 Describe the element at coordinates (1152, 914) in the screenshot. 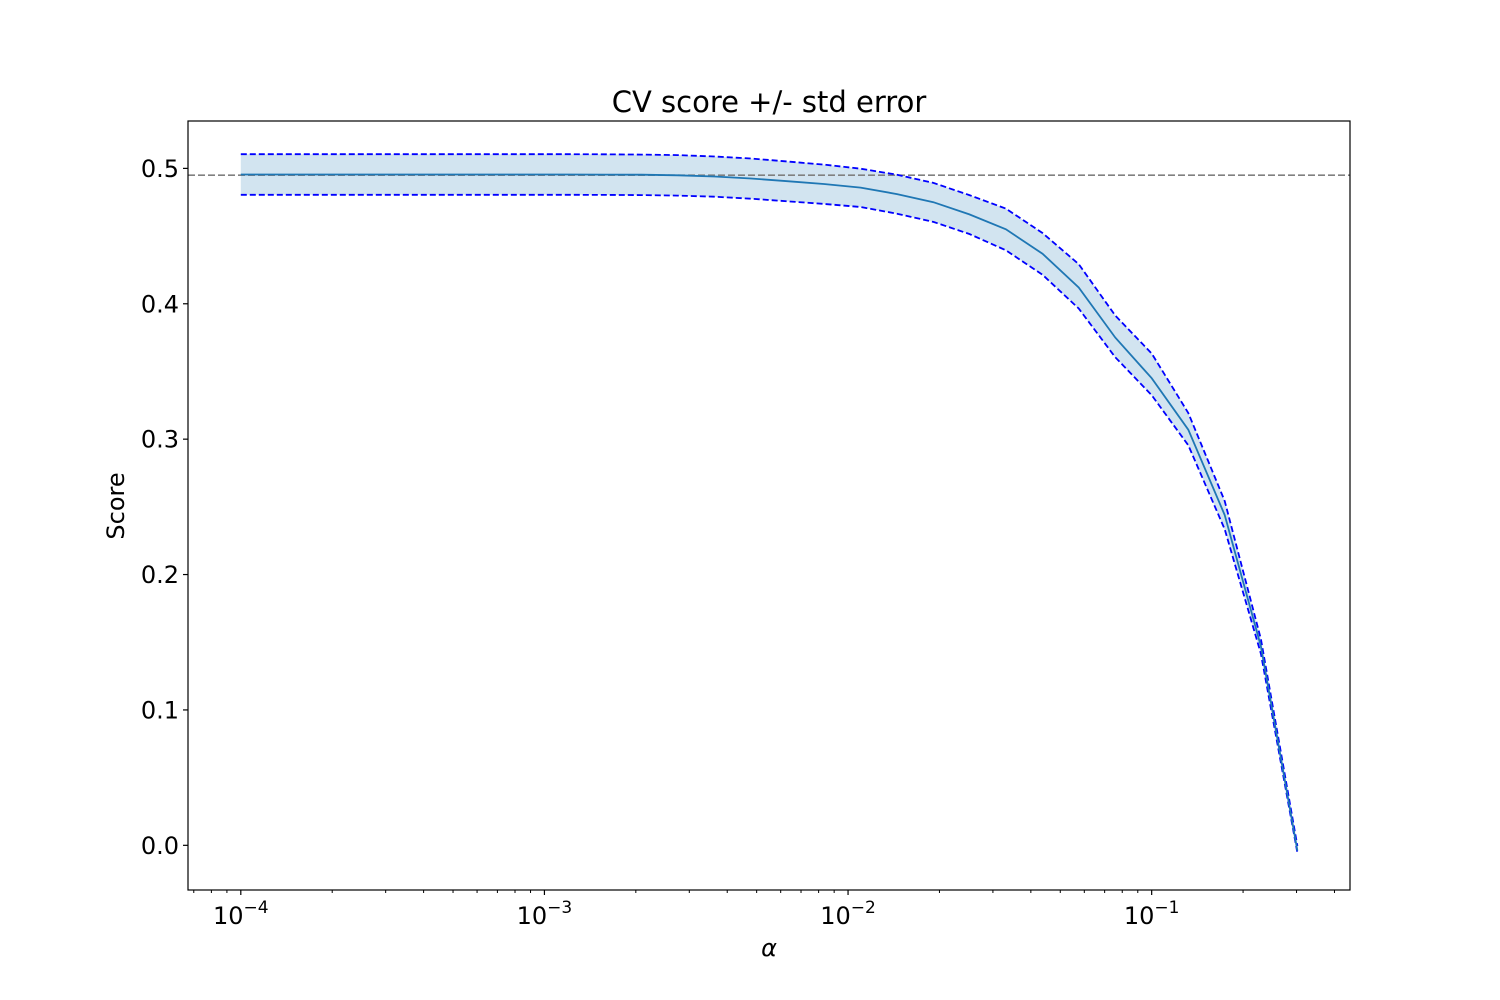

I see `x-tick-label: 10⁻¹` at that location.